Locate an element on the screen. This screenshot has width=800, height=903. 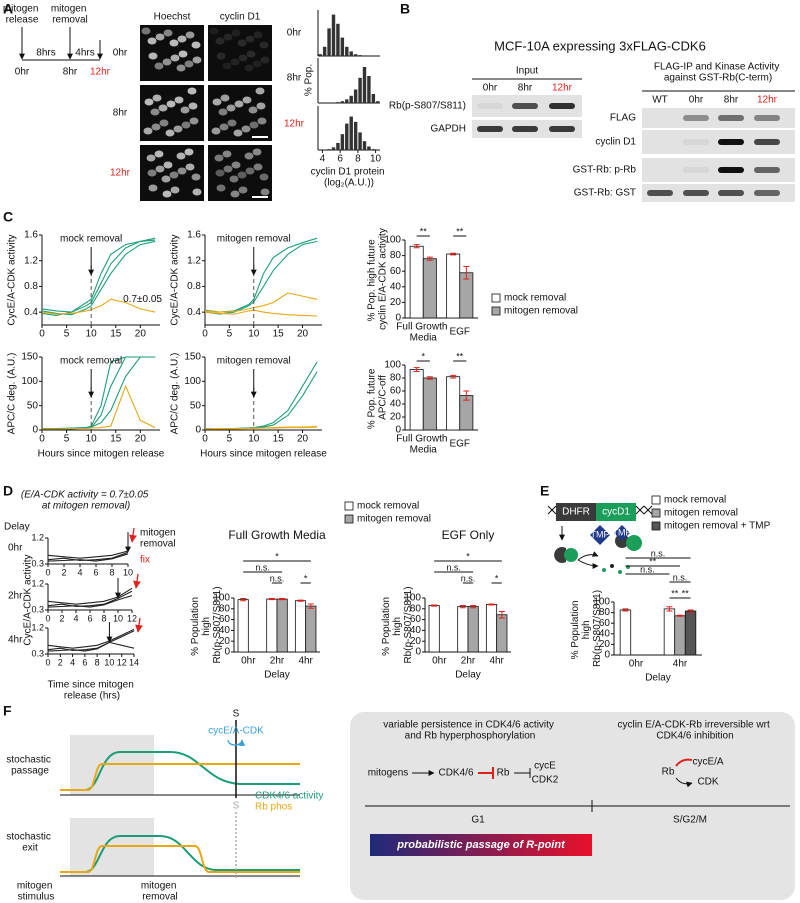
lane-label: 0hr is located at coordinates (490, 88).